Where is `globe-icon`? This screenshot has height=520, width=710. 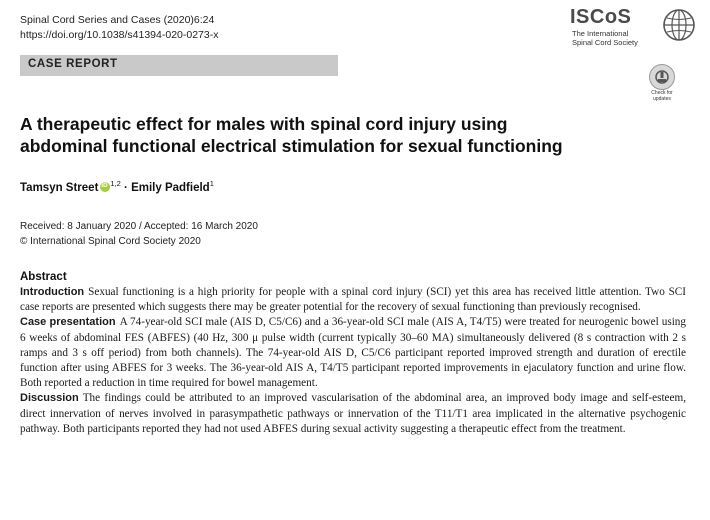
globe-icon is located at coordinates (679, 25).